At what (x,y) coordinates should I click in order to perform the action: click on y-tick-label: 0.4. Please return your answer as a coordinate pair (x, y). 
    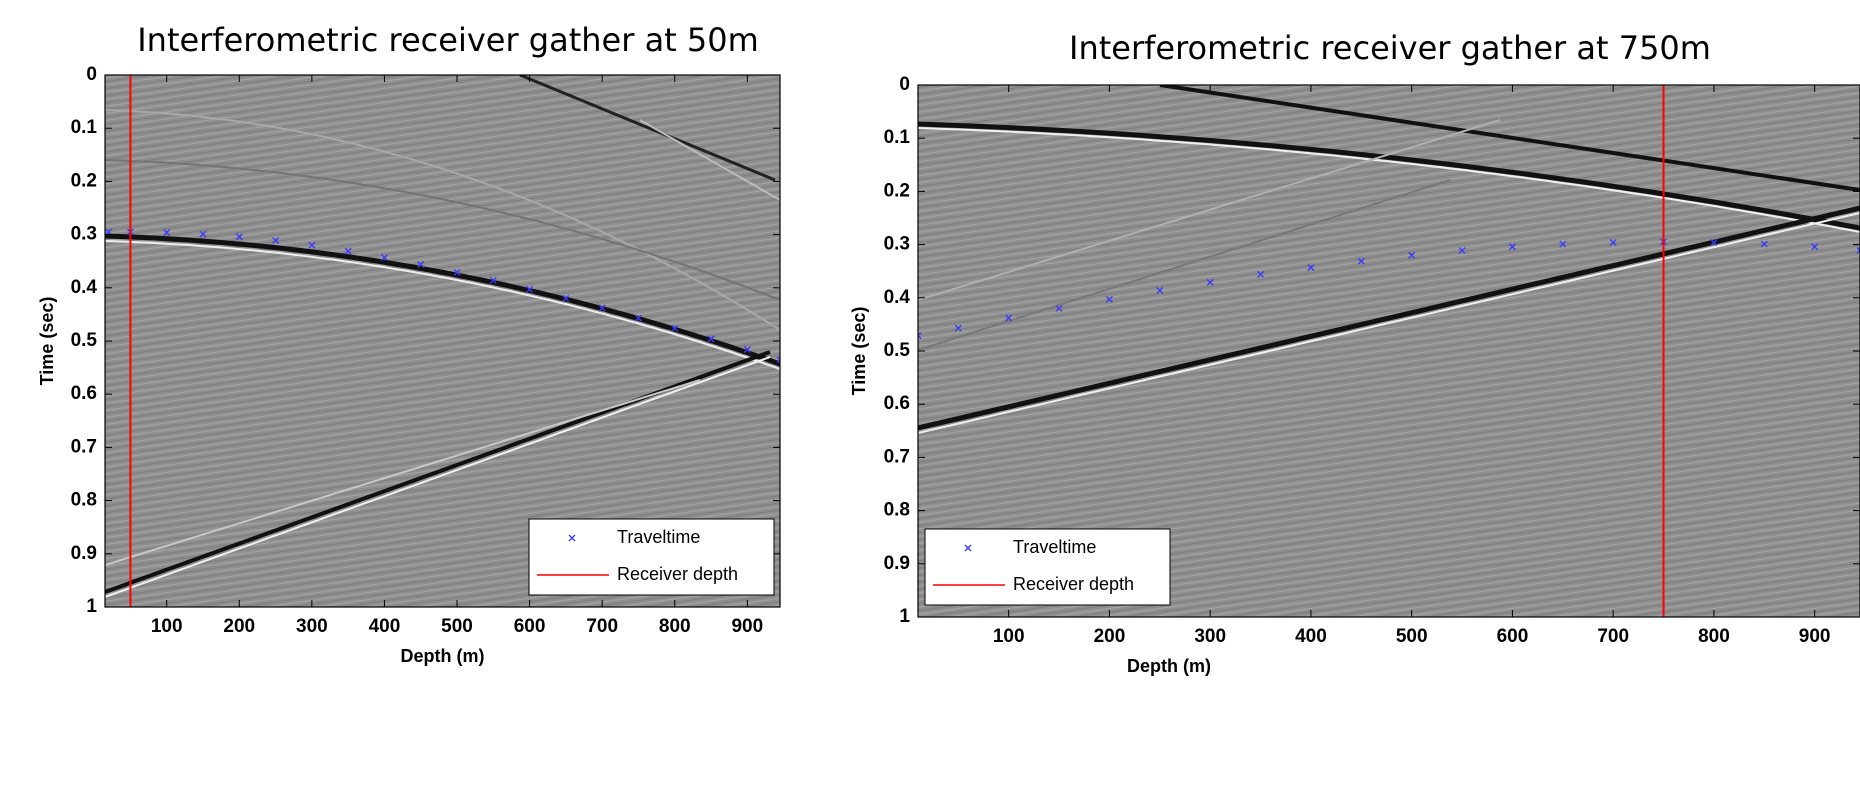
    Looking at the image, I should click on (897, 297).